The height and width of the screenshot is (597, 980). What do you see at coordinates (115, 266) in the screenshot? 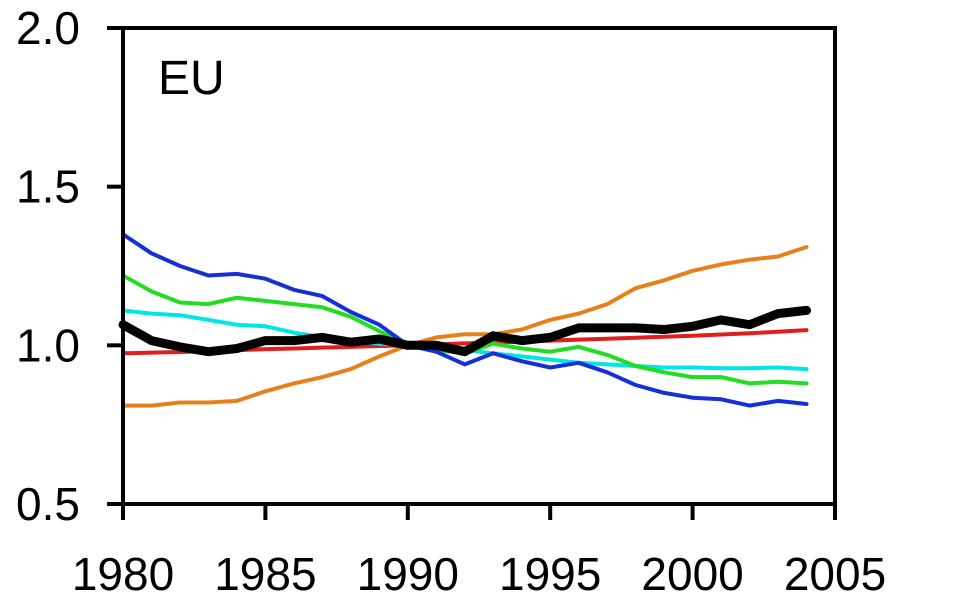
I see `y-axis-ticks` at bounding box center [115, 266].